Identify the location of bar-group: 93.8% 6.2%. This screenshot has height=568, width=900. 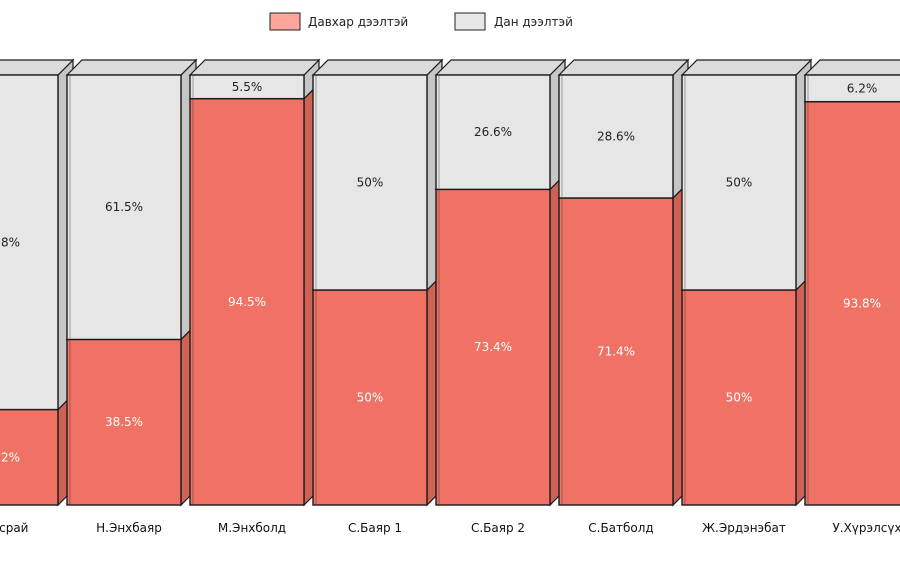
(851, 282).